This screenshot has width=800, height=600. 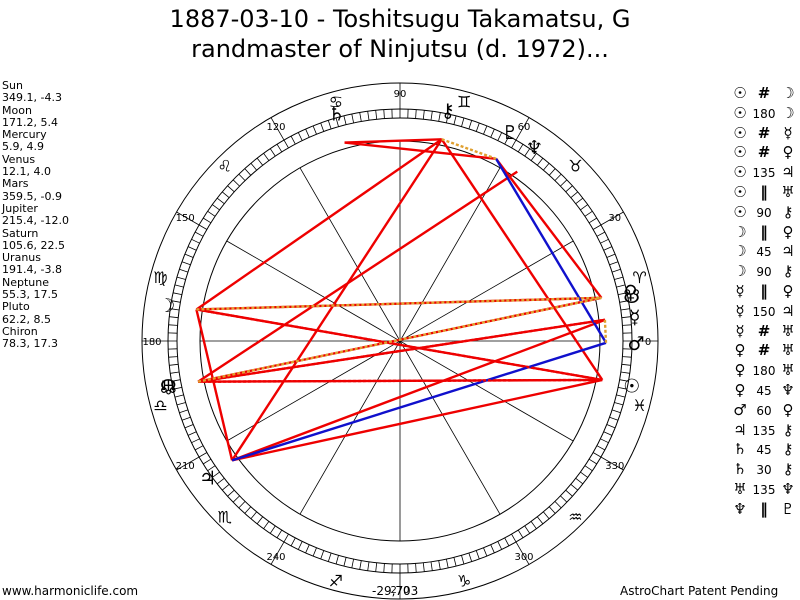 What do you see at coordinates (35, 221) in the screenshot?
I see `planet-position: 215.4, -12.0` at bounding box center [35, 221].